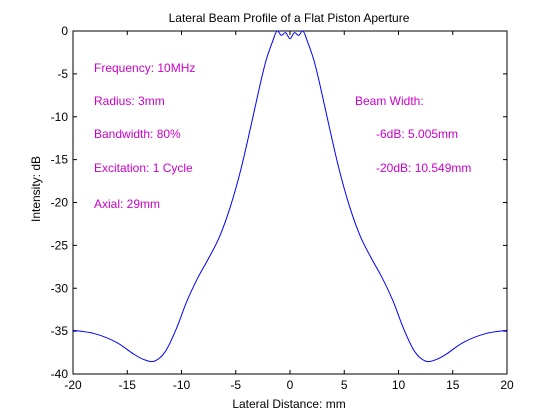 The height and width of the screenshot is (420, 560). Describe the element at coordinates (453, 385) in the screenshot. I see `x-tick-label: 15` at that location.